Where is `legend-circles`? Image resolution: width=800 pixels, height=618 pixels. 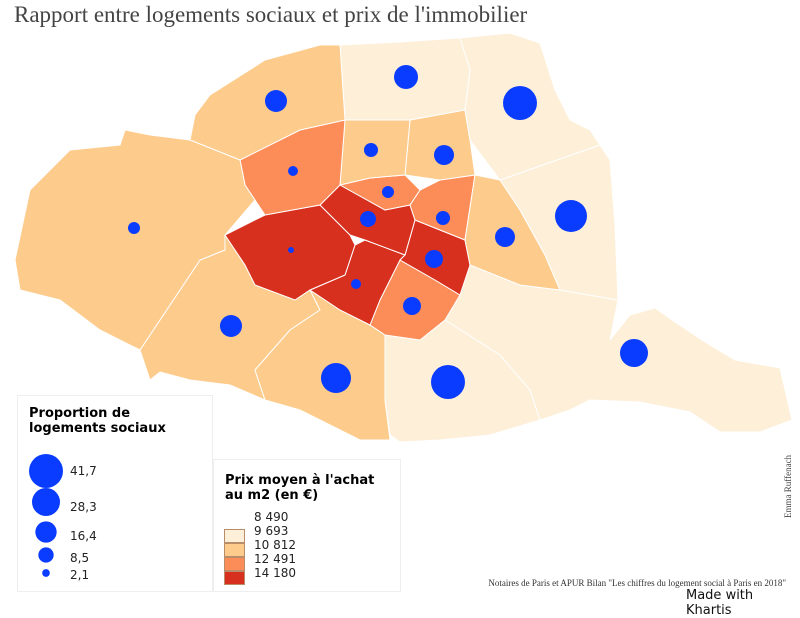
legend-circles is located at coordinates (46, 515).